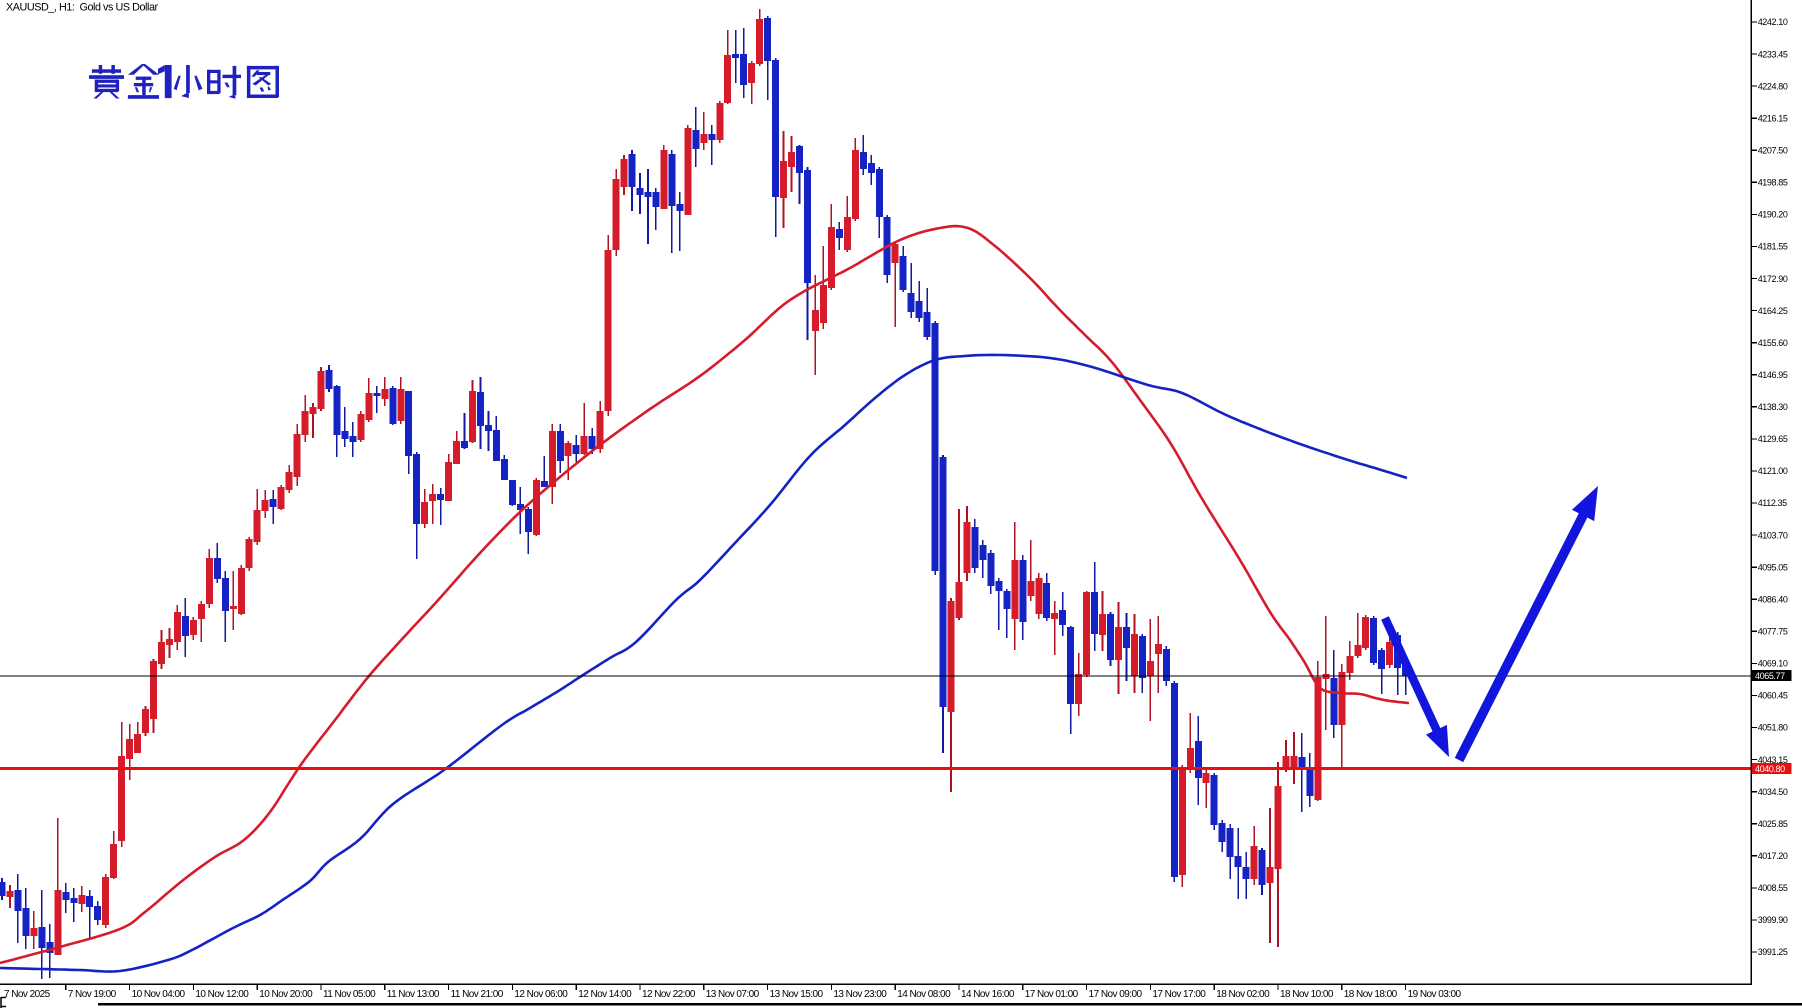  Describe the element at coordinates (92, 994) in the screenshot. I see `svg-text: 7 Nov 19:00` at that location.